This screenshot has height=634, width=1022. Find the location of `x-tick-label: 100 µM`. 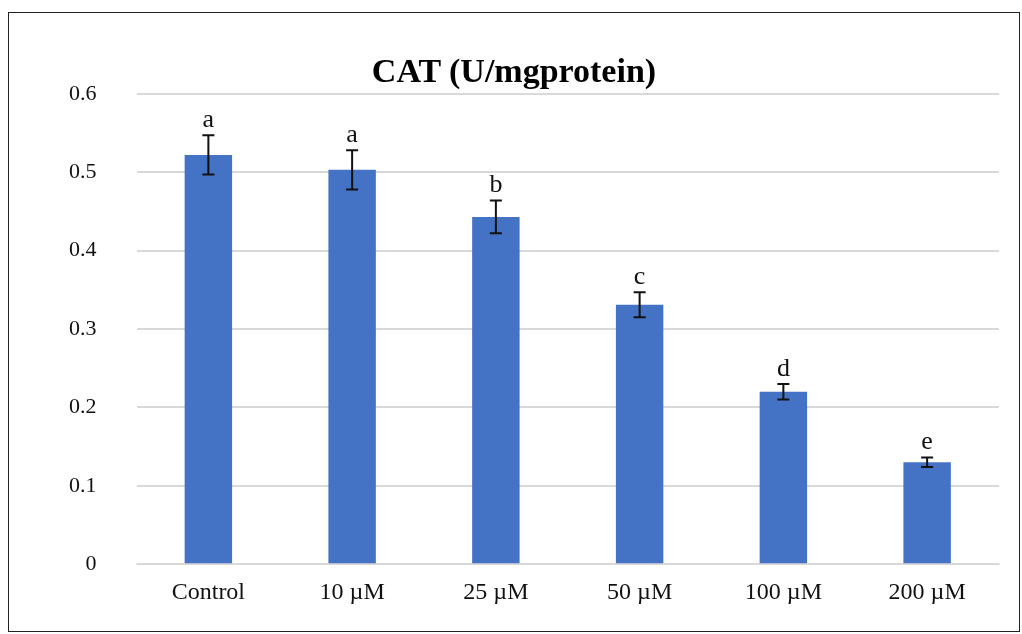

x-tick-label: 100 µM is located at coordinates (783, 590).